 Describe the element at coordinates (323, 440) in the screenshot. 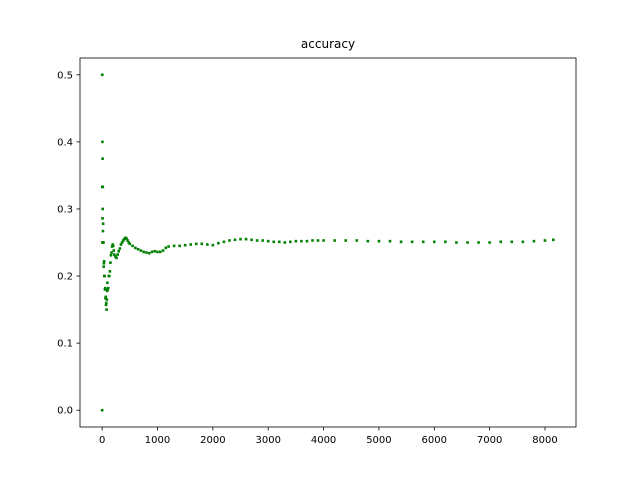

I see `x-tick-label: 4000` at that location.